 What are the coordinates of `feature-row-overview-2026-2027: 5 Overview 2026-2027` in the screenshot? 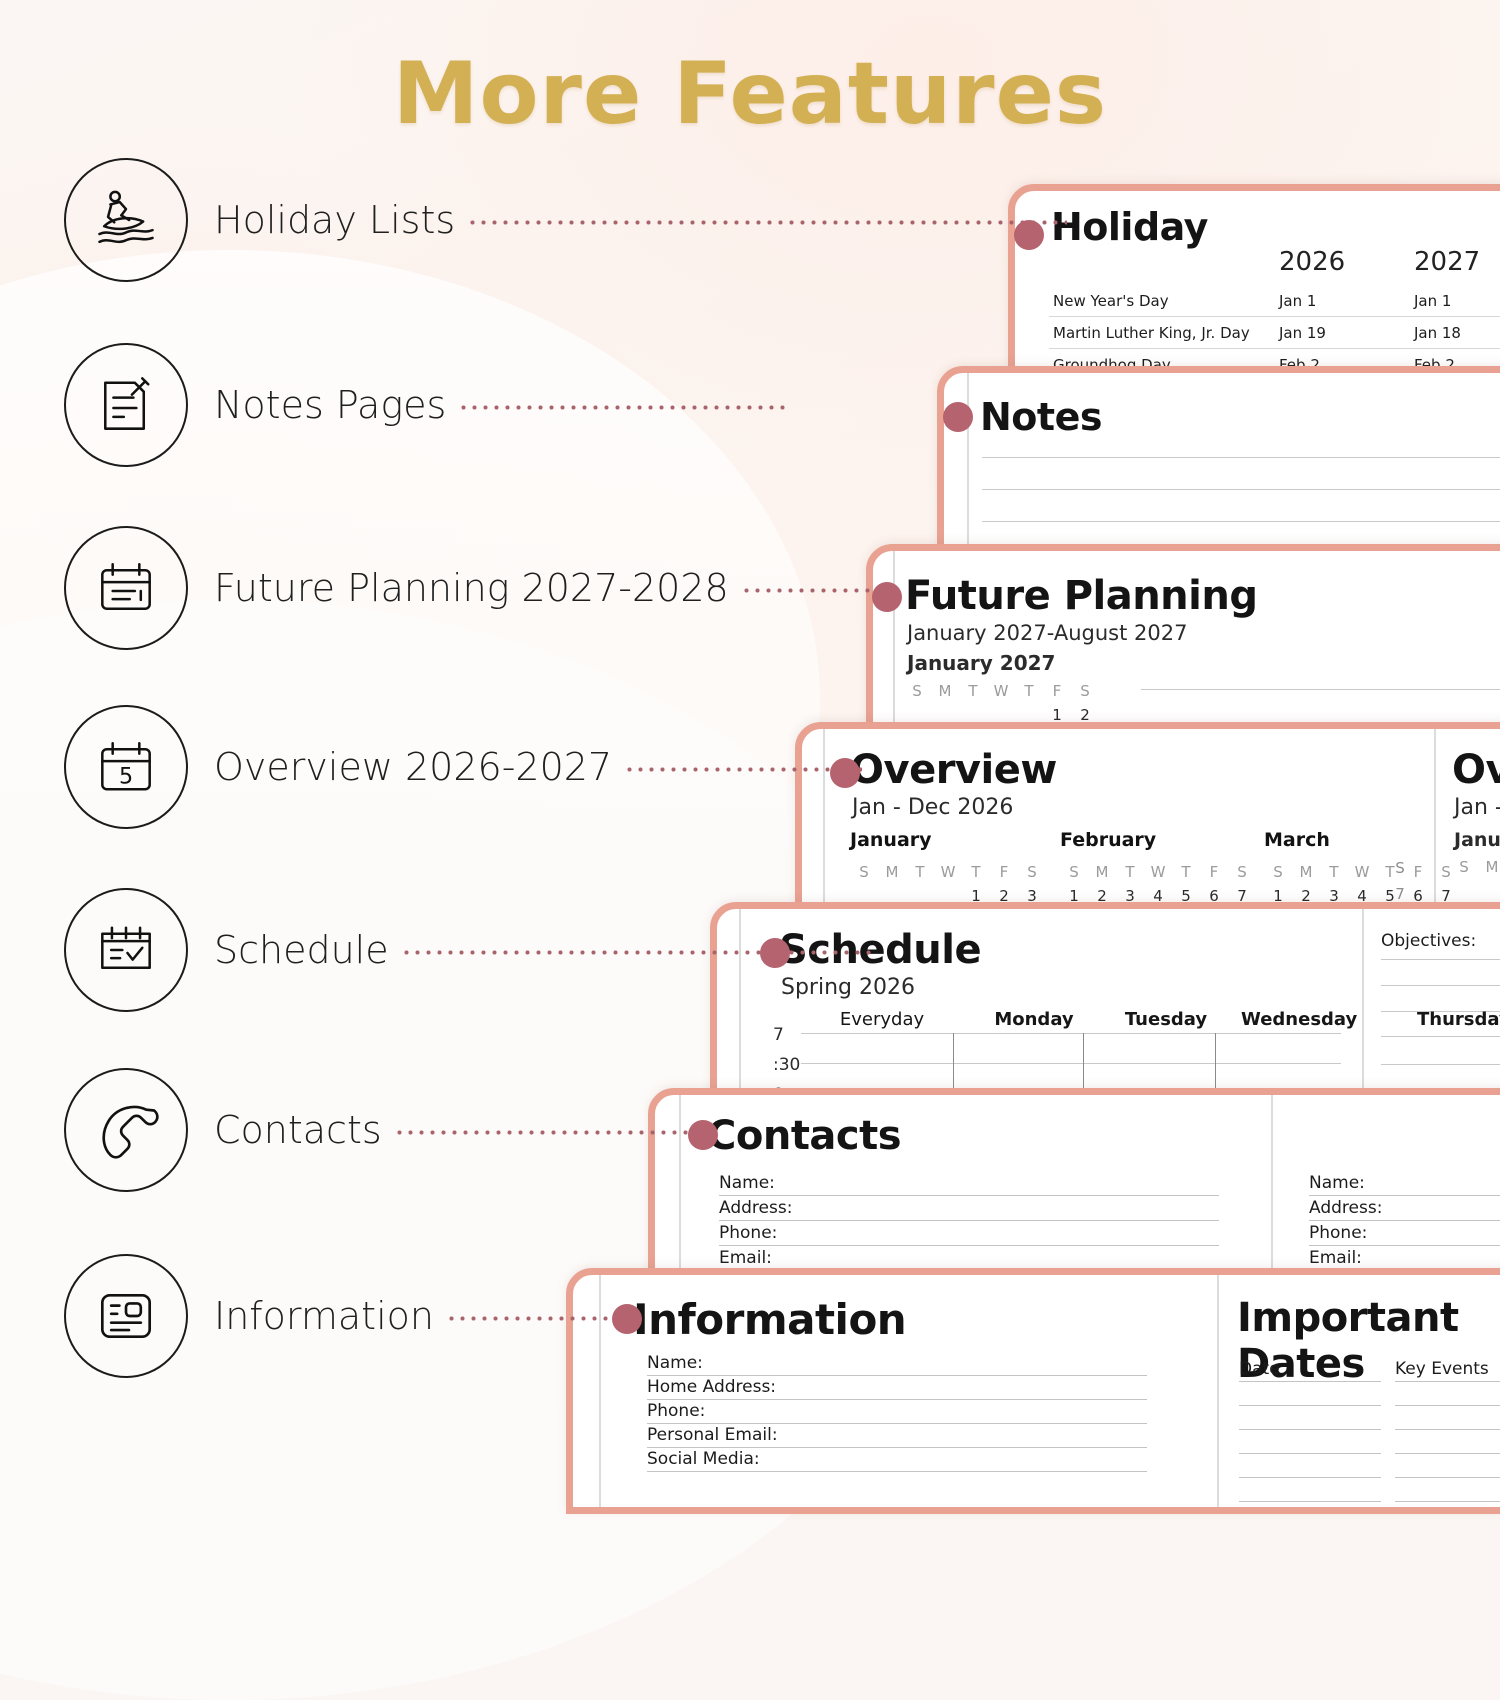 It's located at (463, 767).